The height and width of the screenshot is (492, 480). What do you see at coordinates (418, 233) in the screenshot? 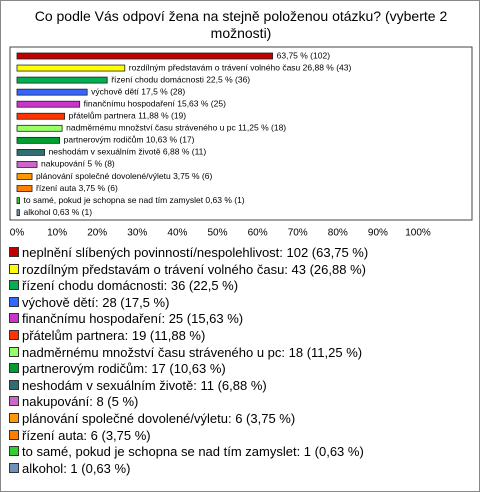
I see `x-tick-label: 100%` at bounding box center [418, 233].